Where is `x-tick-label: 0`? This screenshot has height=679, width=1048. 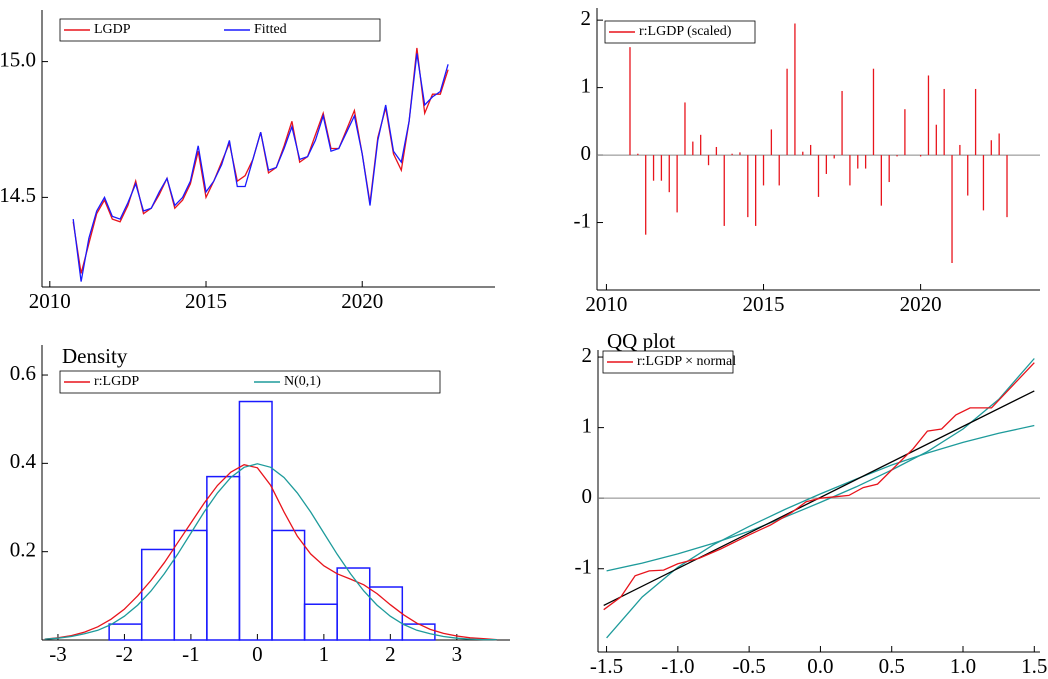
x-tick-label: 0 is located at coordinates (257, 654).